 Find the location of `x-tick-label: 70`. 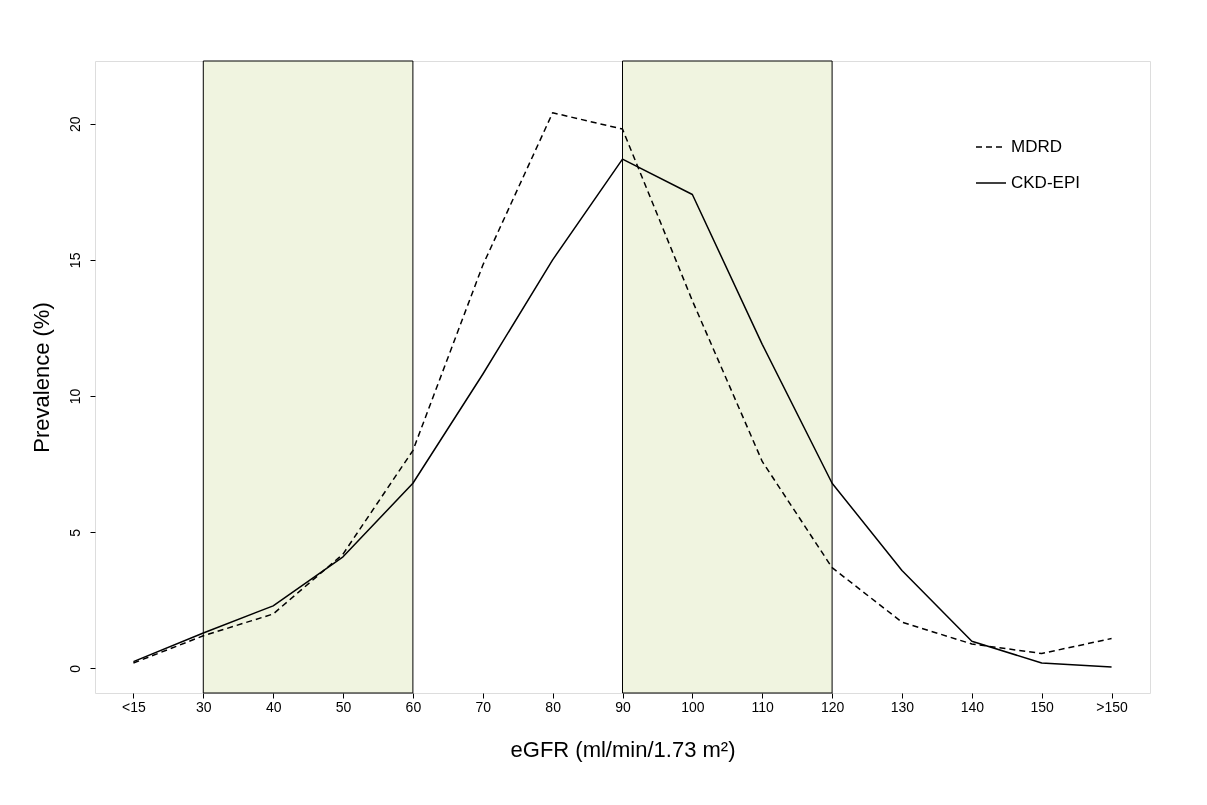

x-tick-label: 70 is located at coordinates (483, 706).